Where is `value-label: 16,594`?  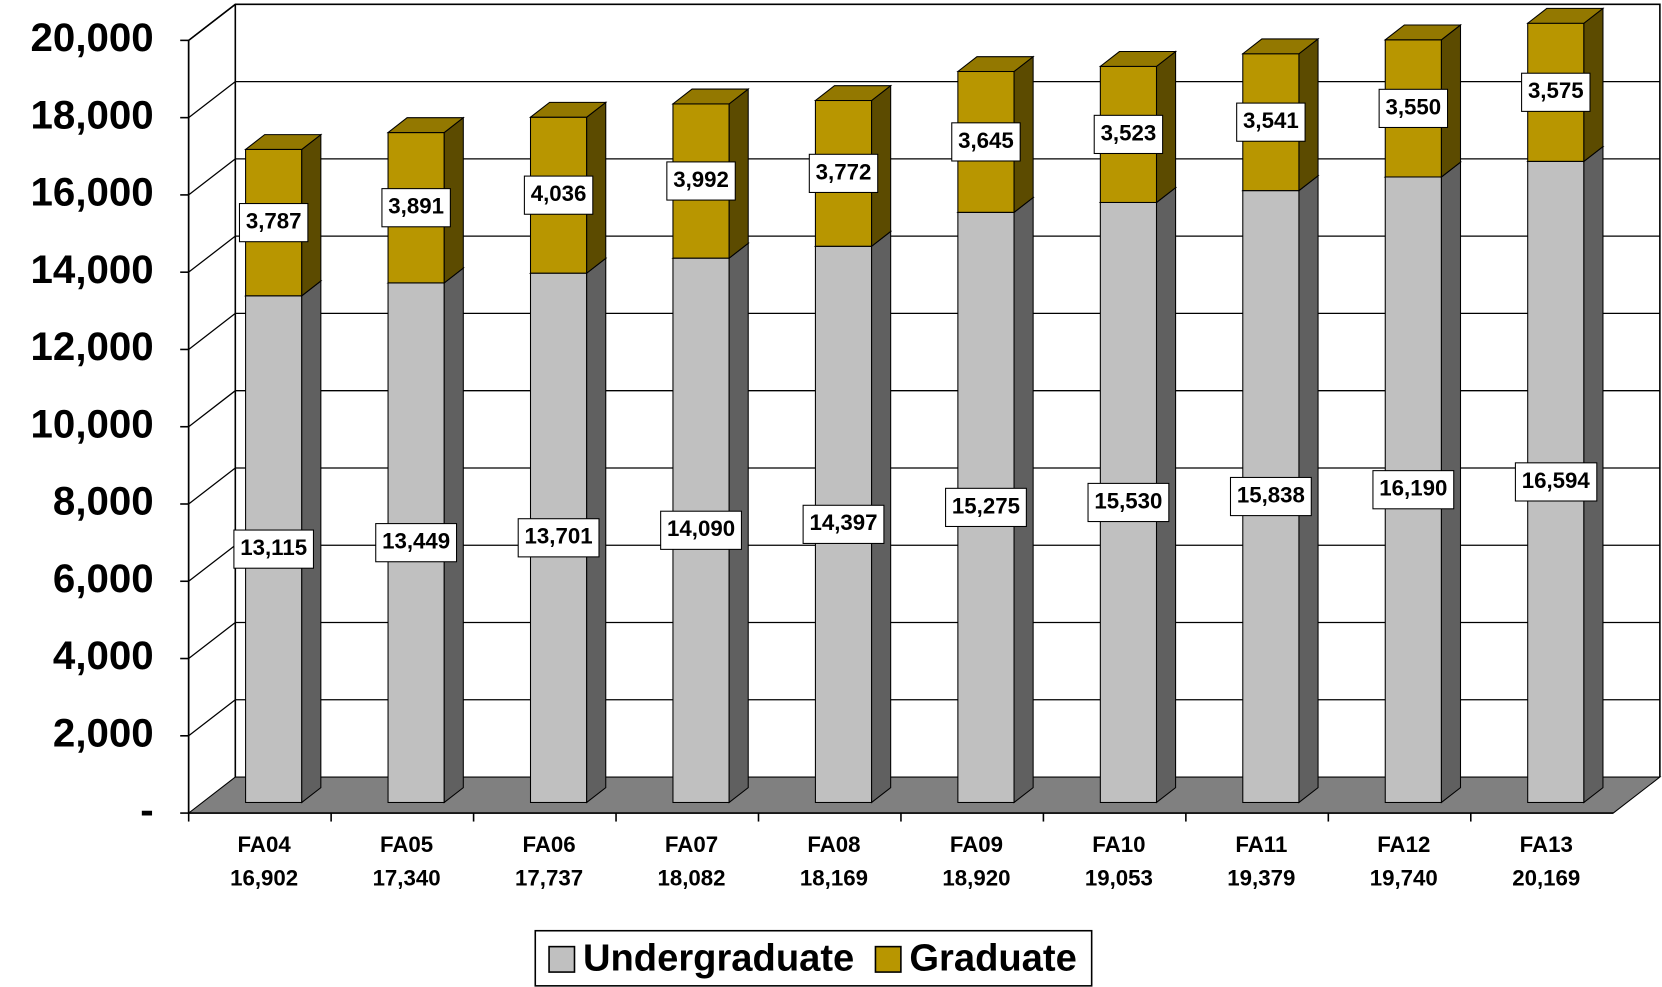 value-label: 16,594 is located at coordinates (1556, 480).